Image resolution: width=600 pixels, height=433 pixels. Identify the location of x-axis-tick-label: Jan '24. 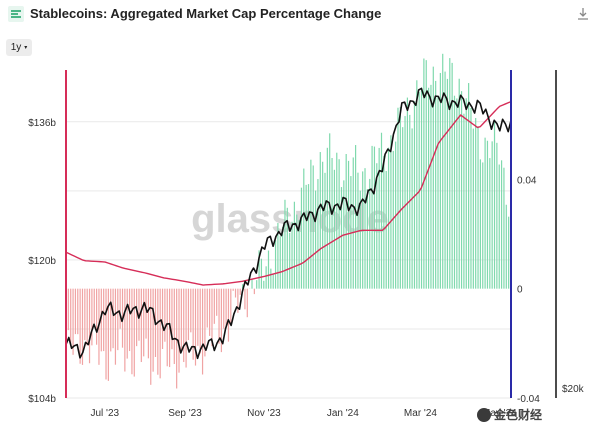
(343, 413).